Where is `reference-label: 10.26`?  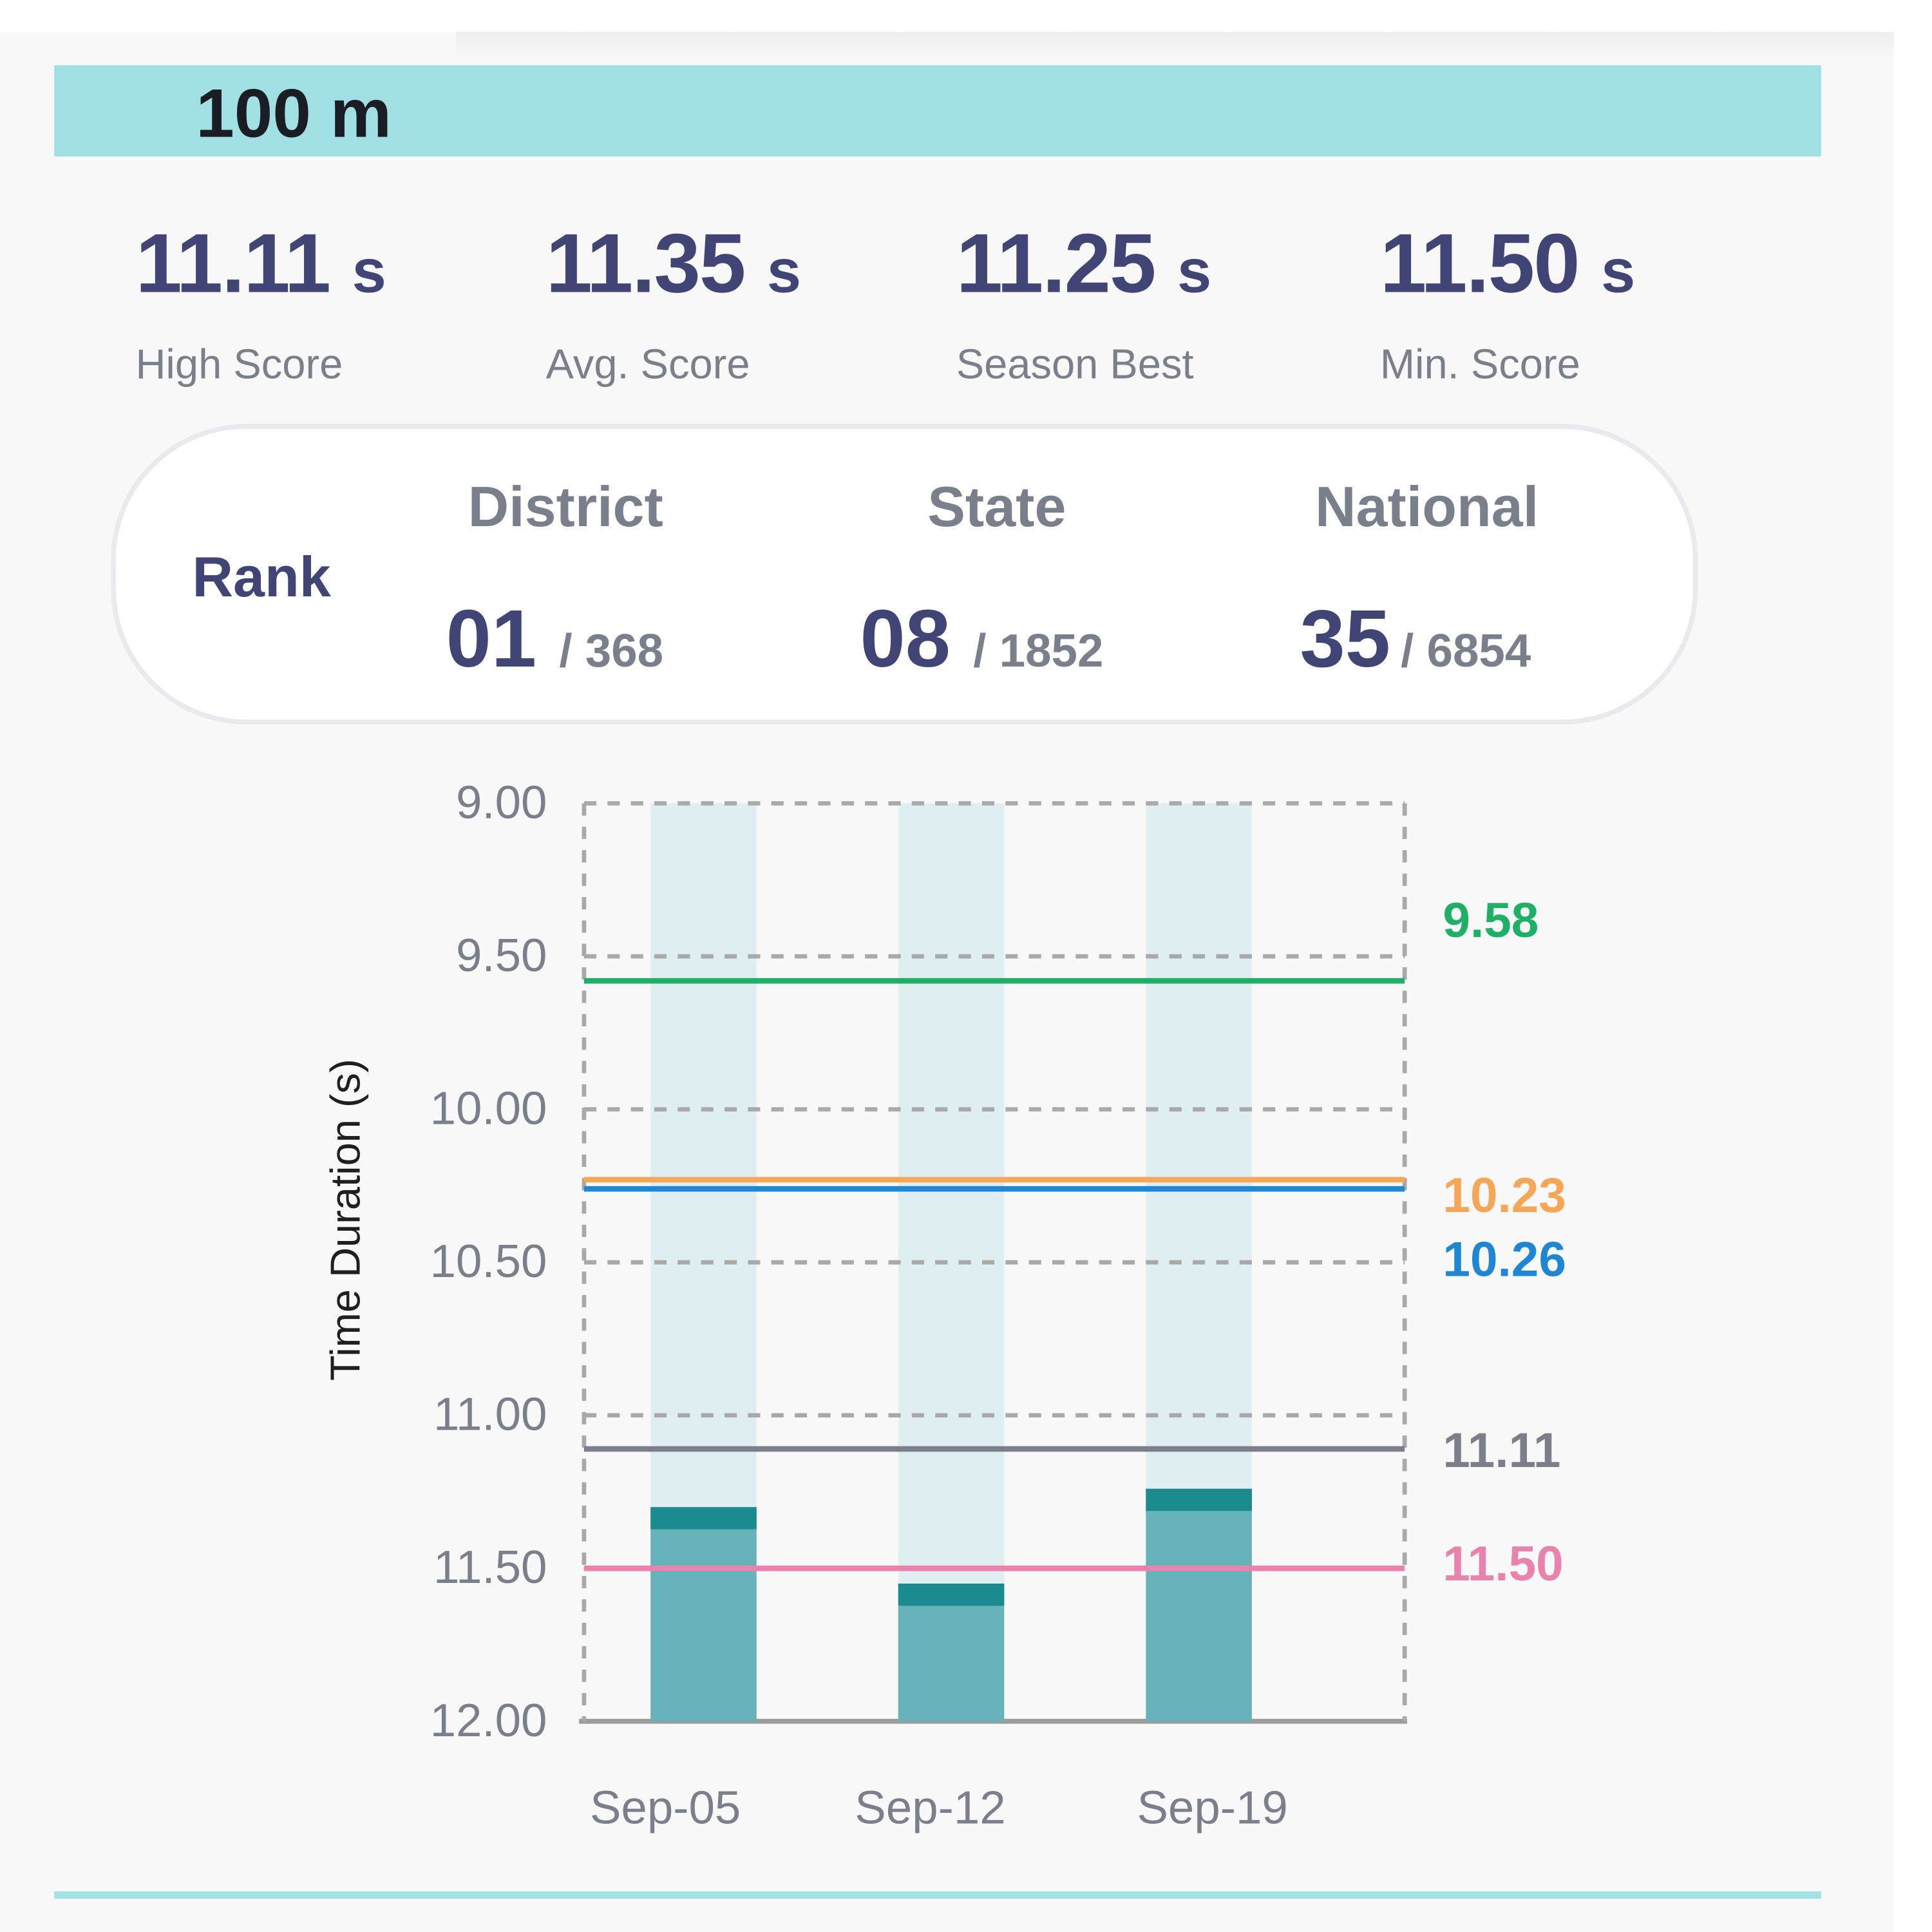 reference-label: 10.26 is located at coordinates (1504, 1259).